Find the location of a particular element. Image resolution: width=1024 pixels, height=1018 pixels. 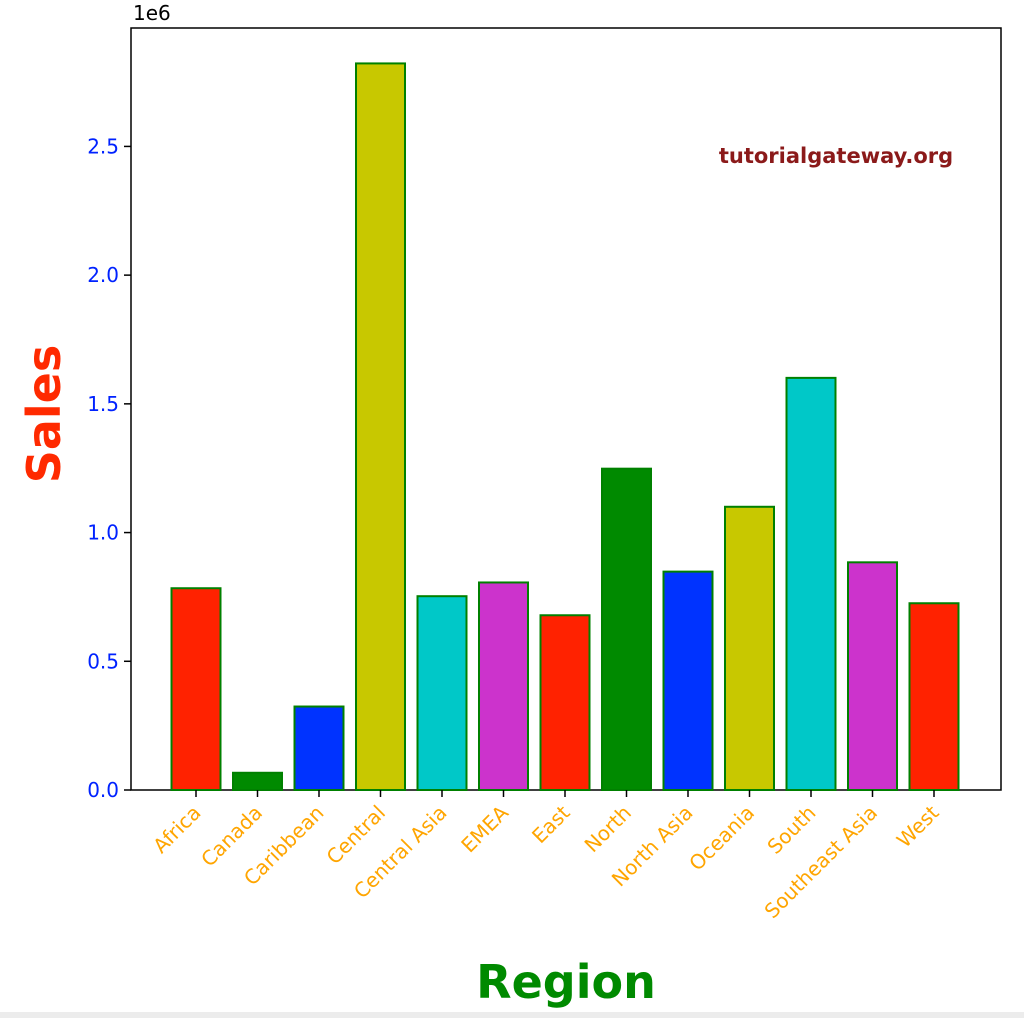

bar-caribbean is located at coordinates (319, 748).